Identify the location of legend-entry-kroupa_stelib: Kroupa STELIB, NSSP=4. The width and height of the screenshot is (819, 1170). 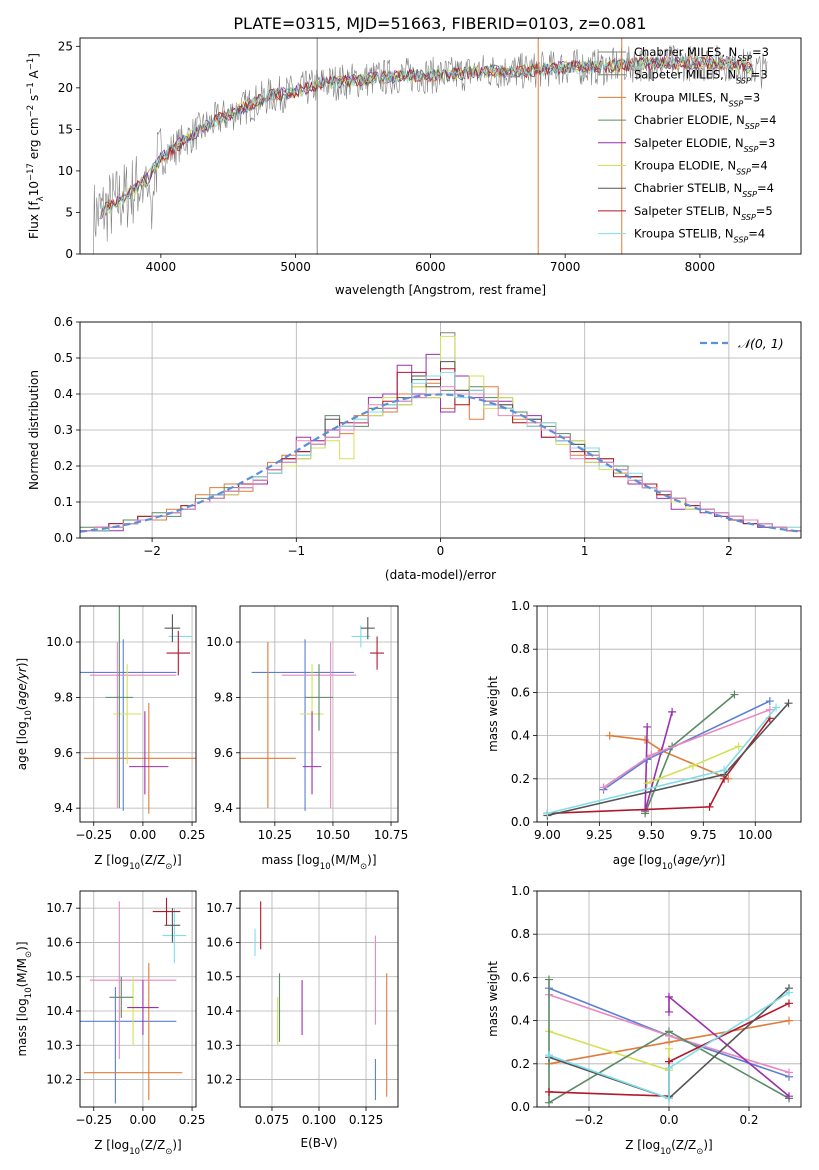
(699, 236).